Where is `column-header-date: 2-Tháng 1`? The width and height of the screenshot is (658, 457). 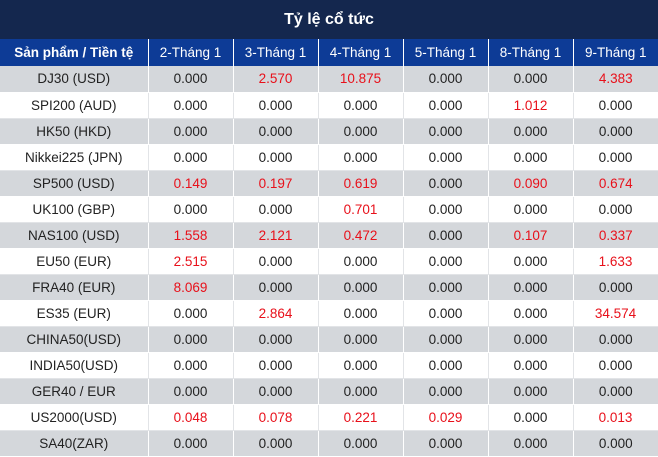 column-header-date: 2-Tháng 1 is located at coordinates (191, 52).